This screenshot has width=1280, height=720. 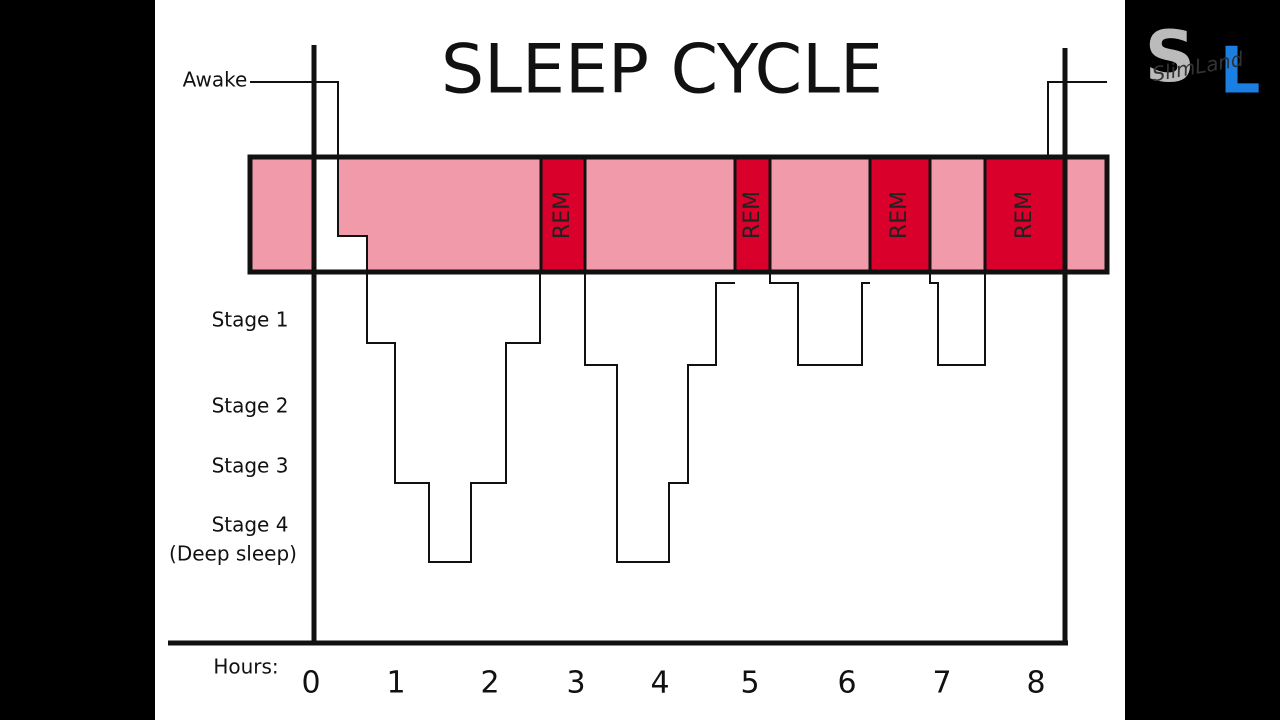 I want to click on awake-gap, so click(x=341, y=214).